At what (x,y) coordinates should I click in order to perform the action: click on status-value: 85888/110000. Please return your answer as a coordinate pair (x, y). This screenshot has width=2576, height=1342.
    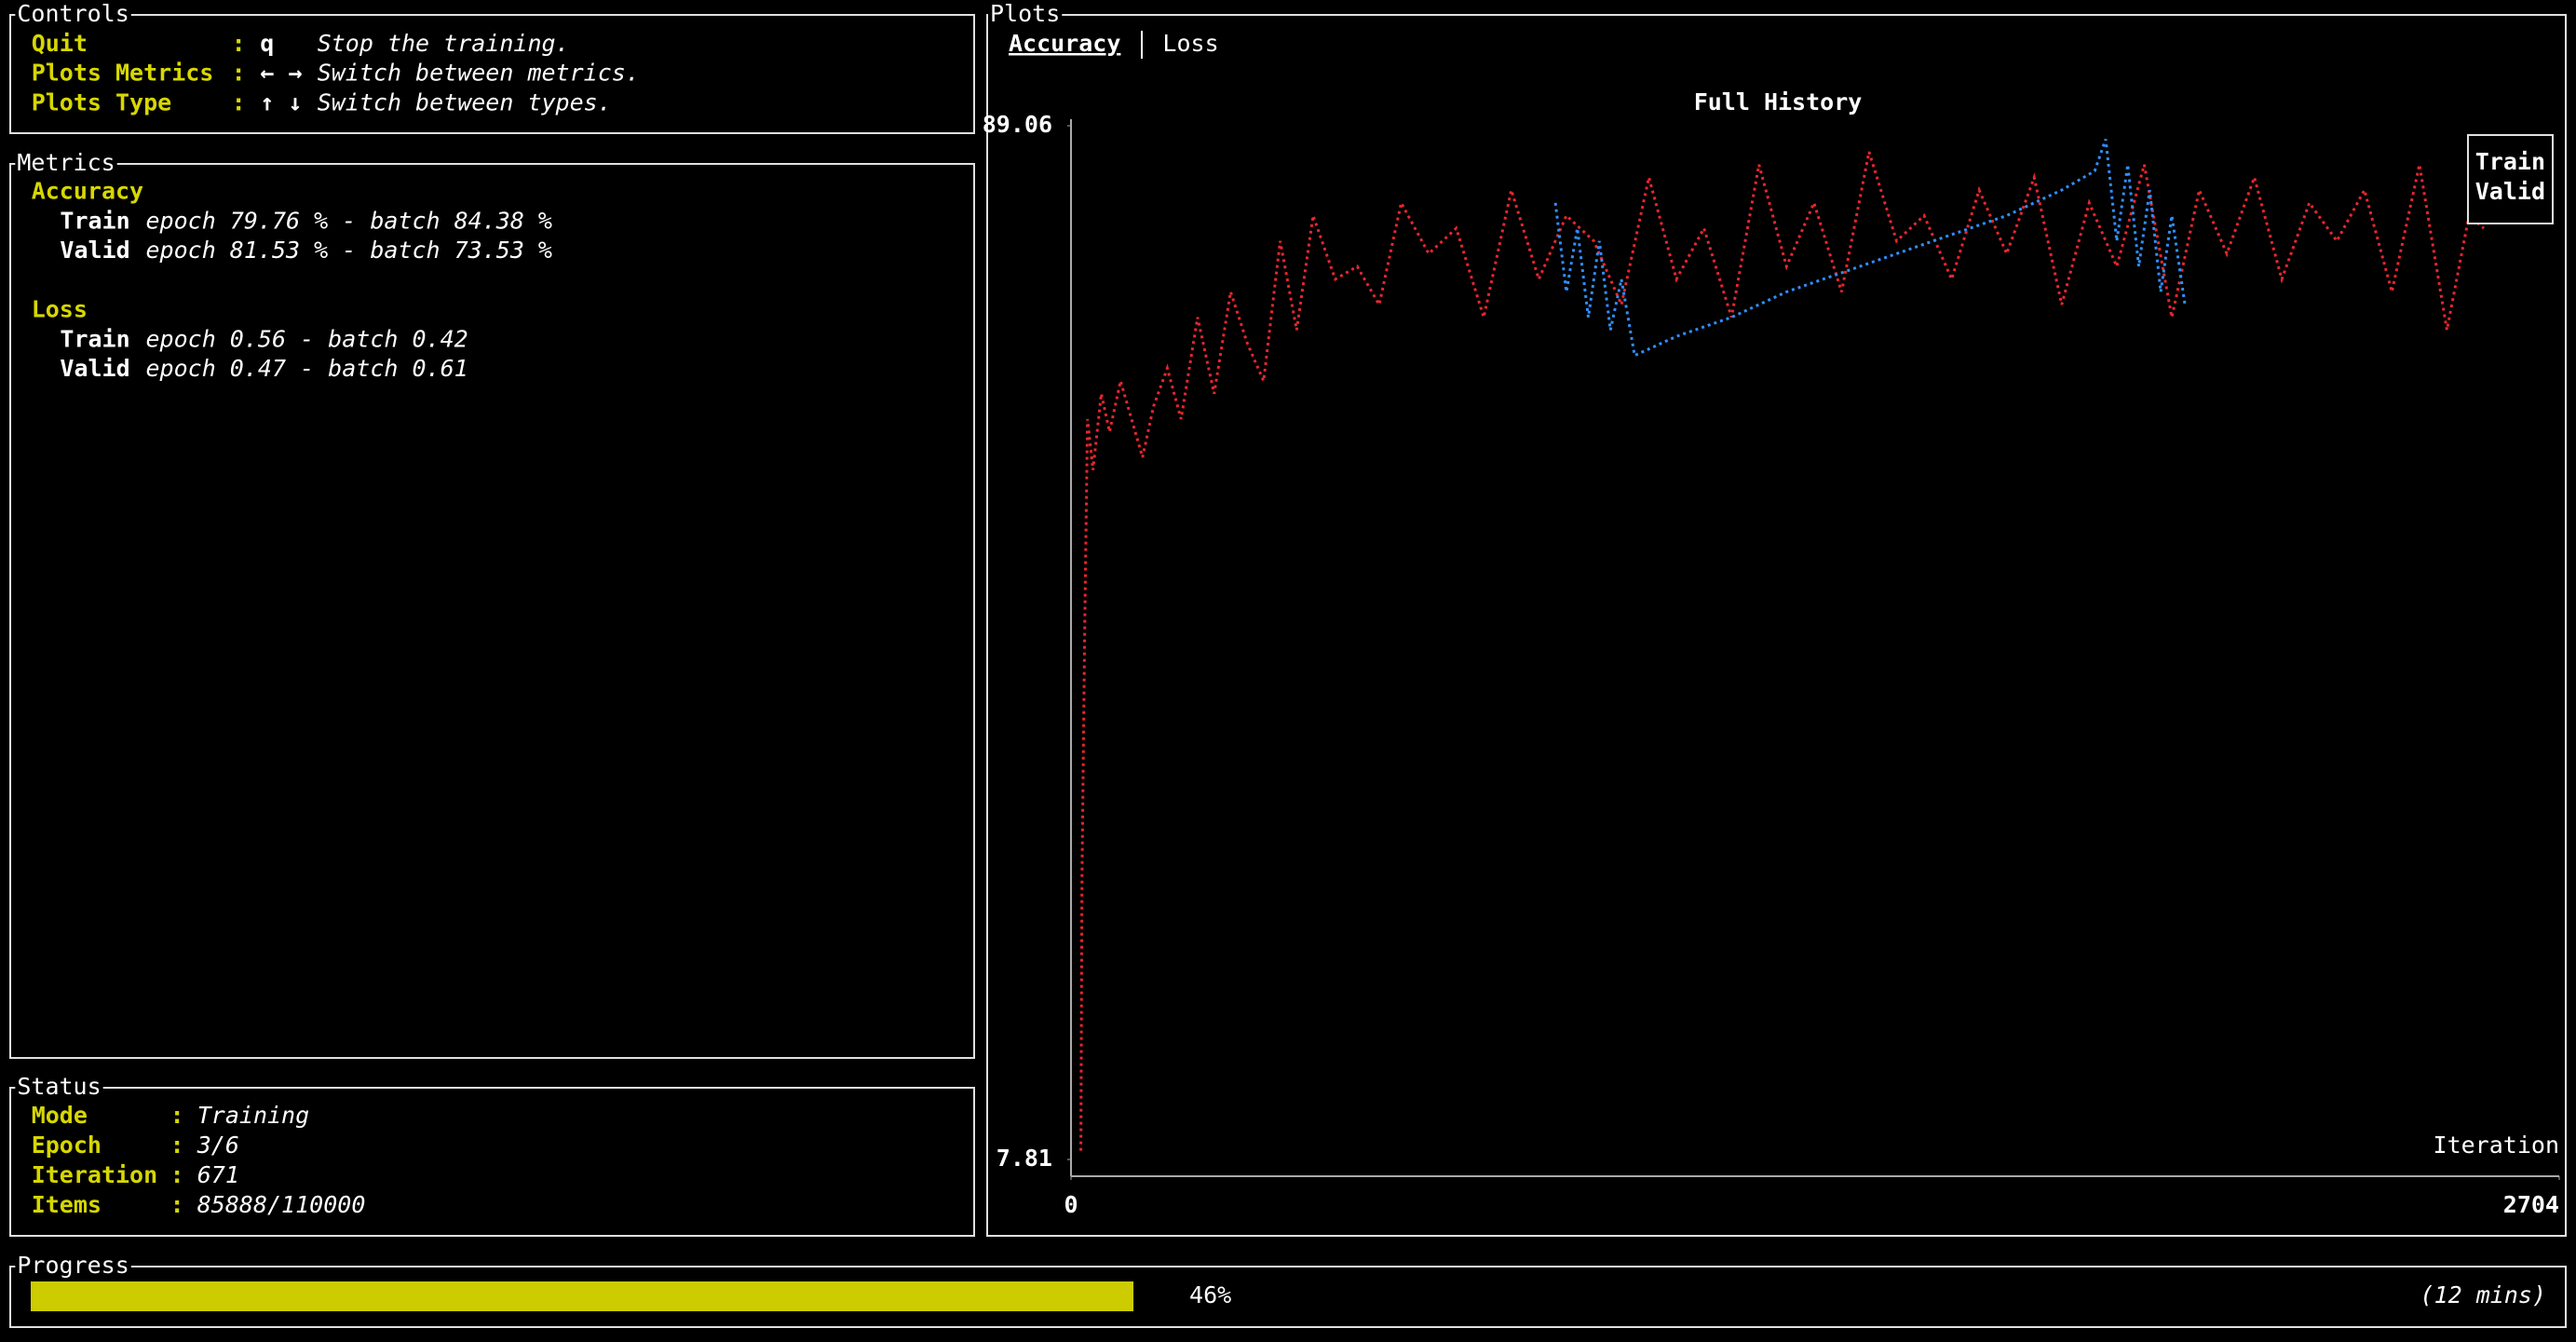
    Looking at the image, I should click on (281, 1204).